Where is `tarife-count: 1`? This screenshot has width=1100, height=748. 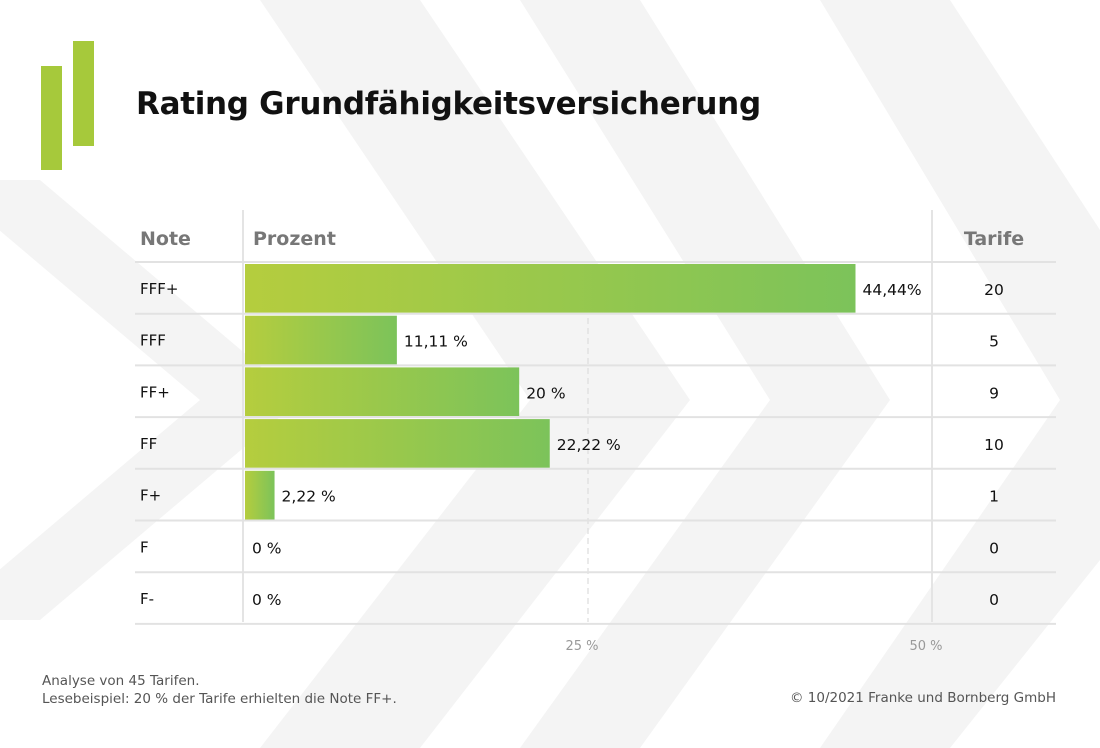
tarife-count: 1 is located at coordinates (994, 497).